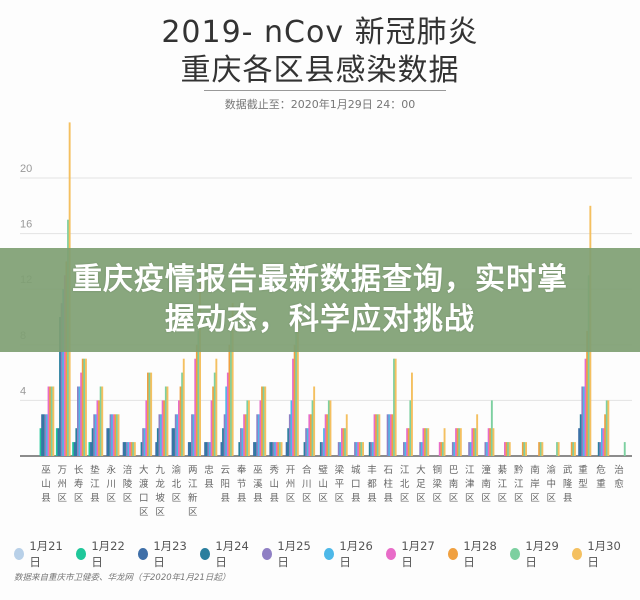 This screenshot has height=600, width=640. I want to click on legend-item: 1月27日, so click(413, 554).